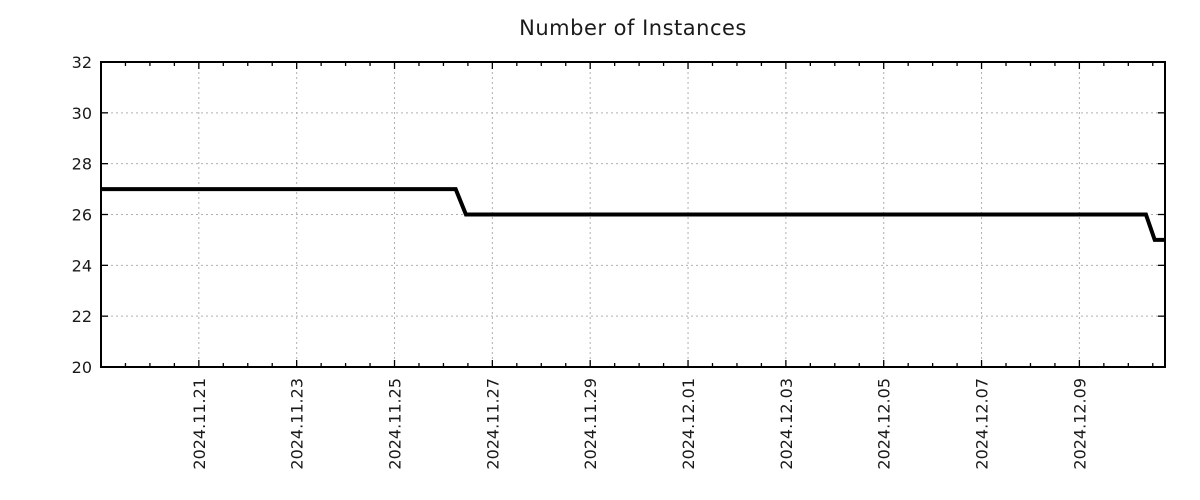 The image size is (1200, 500). What do you see at coordinates (297, 424) in the screenshot?
I see `x-tick-label: 2024.11.23` at bounding box center [297, 424].